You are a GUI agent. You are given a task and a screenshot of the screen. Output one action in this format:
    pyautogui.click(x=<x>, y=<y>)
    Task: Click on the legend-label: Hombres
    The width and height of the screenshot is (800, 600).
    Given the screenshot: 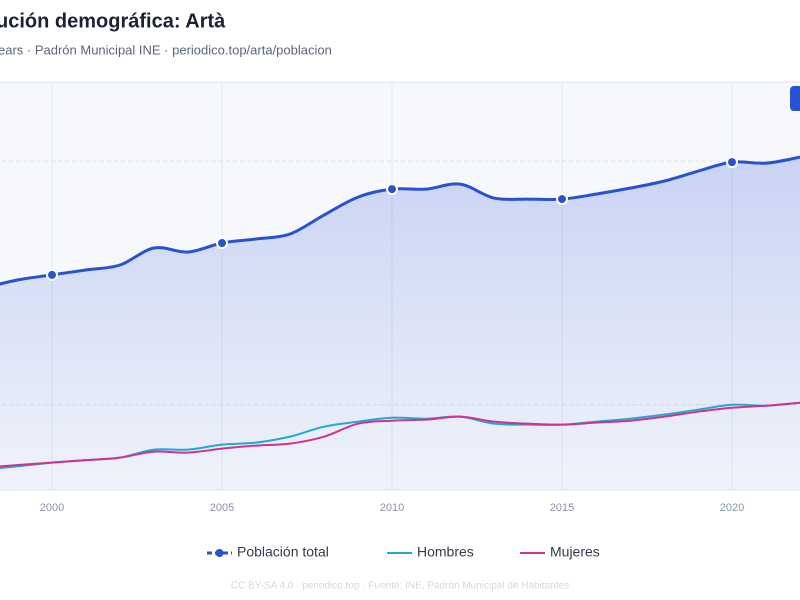 What is the action you would take?
    pyautogui.click(x=445, y=552)
    